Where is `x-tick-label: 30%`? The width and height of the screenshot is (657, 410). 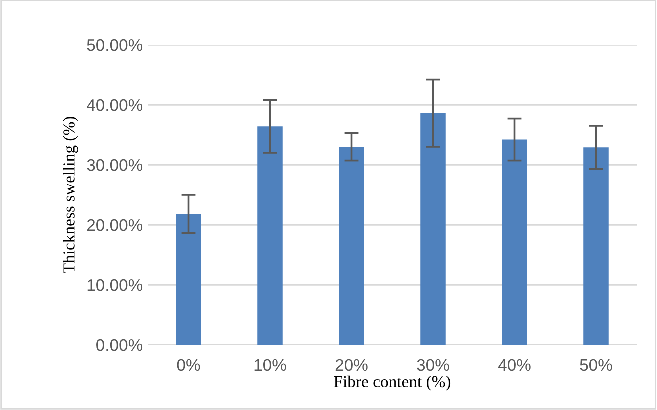 x-tick-label: 30% is located at coordinates (433, 365).